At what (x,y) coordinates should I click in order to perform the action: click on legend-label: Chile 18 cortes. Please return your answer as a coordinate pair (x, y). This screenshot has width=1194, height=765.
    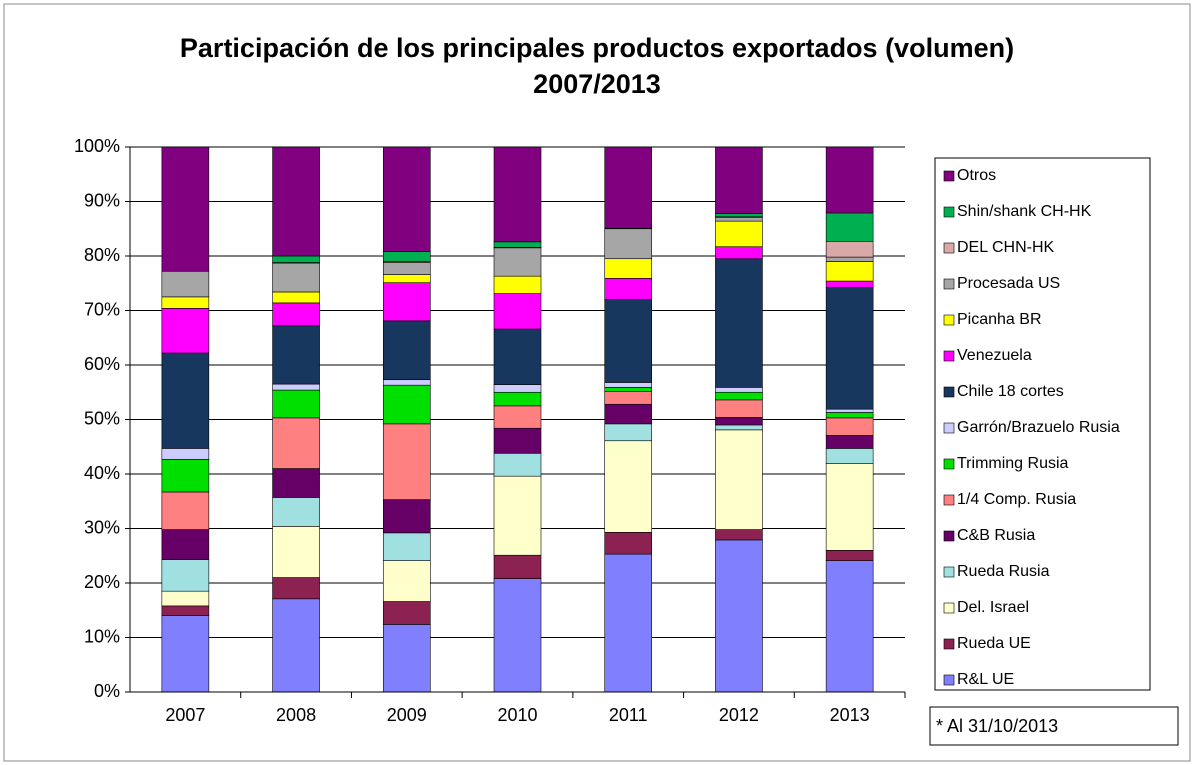
    Looking at the image, I should click on (1010, 391).